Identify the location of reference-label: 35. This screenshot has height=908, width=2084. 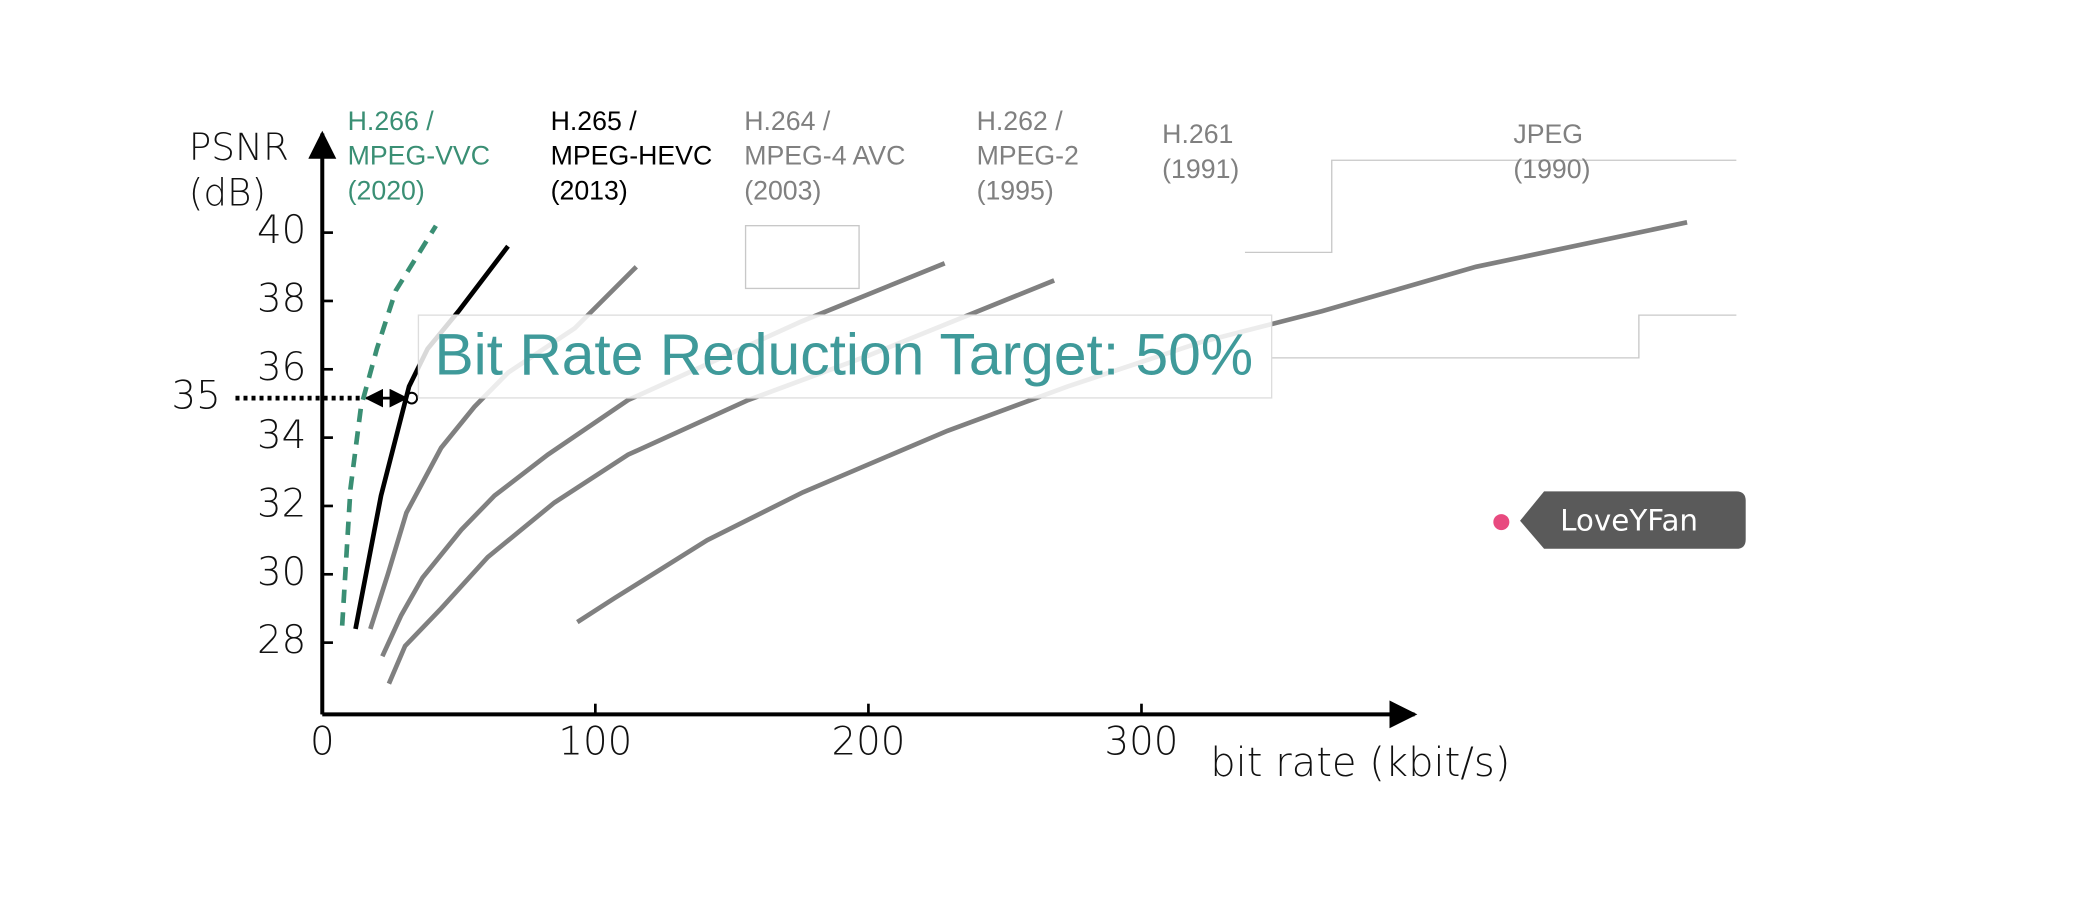
(196, 396).